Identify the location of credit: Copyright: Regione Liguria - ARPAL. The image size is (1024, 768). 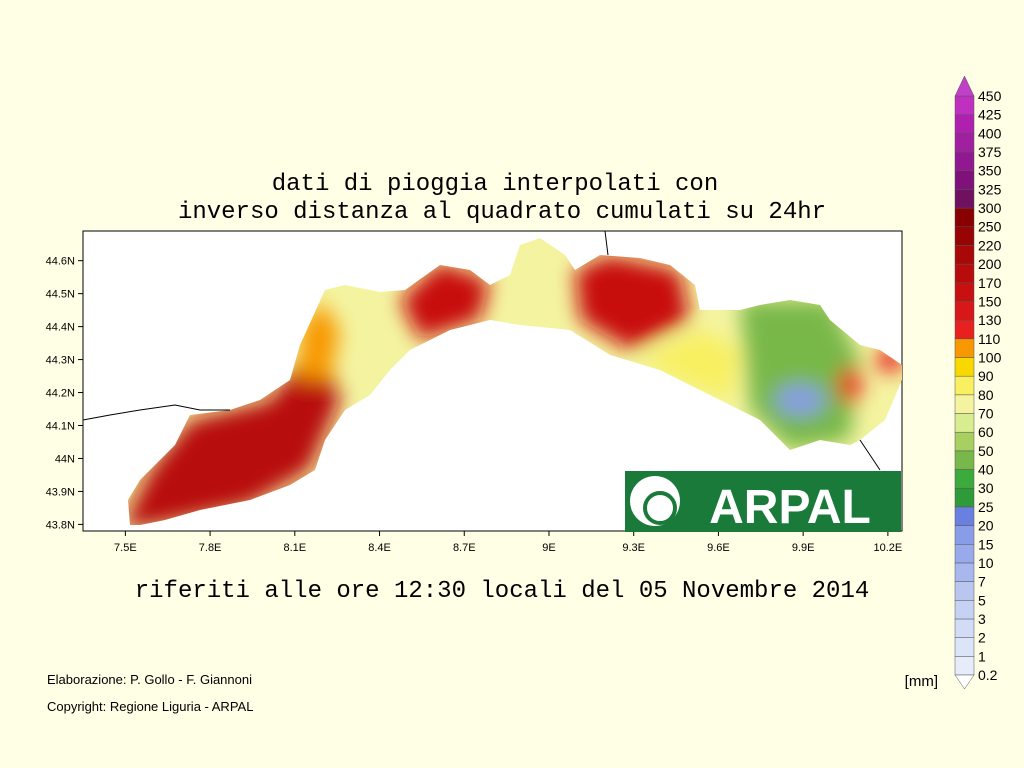
(150, 706).